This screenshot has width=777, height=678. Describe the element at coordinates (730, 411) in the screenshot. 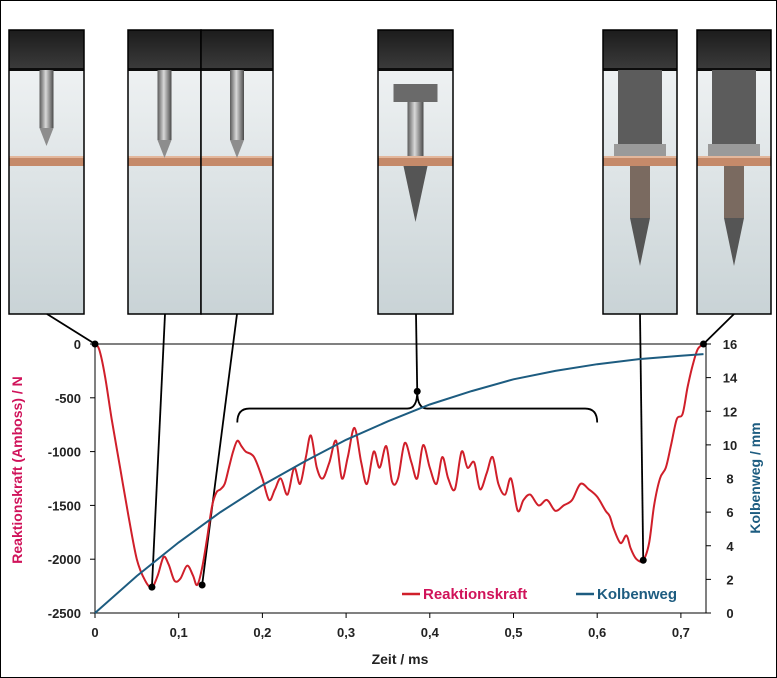

I see `y2-tick-label: 12` at that location.